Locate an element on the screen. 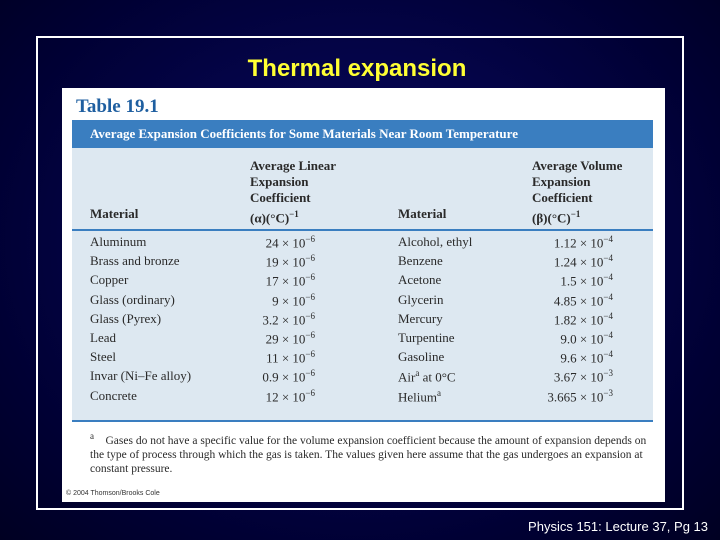 Image resolution: width=720 pixels, height=540 pixels. header-line: Average Linear is located at coordinates (293, 165).